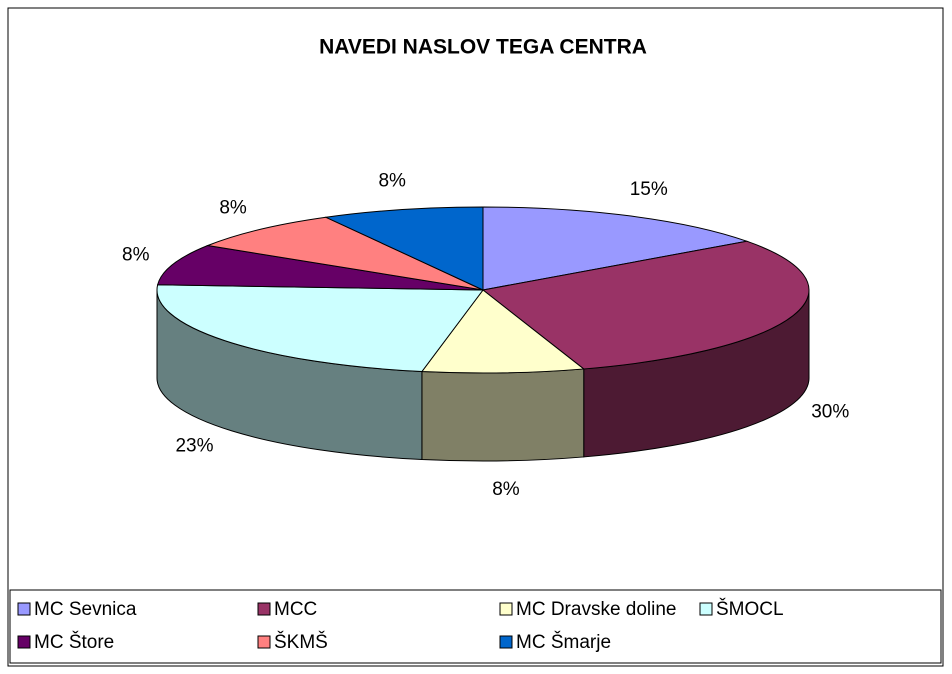 The image size is (952, 674). Describe the element at coordinates (750, 609) in the screenshot. I see `legend-label: ŠMOCL` at that location.